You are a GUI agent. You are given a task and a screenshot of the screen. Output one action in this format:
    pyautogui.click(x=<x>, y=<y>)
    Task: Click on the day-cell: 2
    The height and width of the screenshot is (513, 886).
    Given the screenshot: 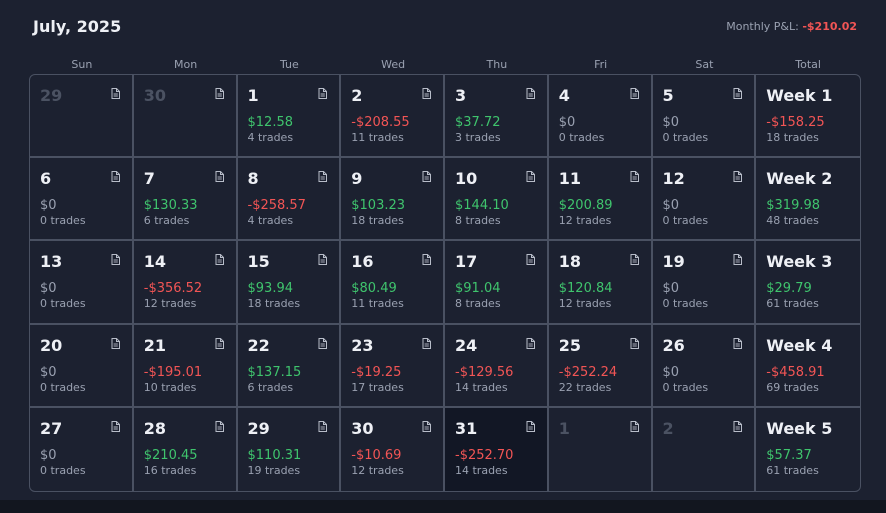 What is the action you would take?
    pyautogui.click(x=705, y=449)
    